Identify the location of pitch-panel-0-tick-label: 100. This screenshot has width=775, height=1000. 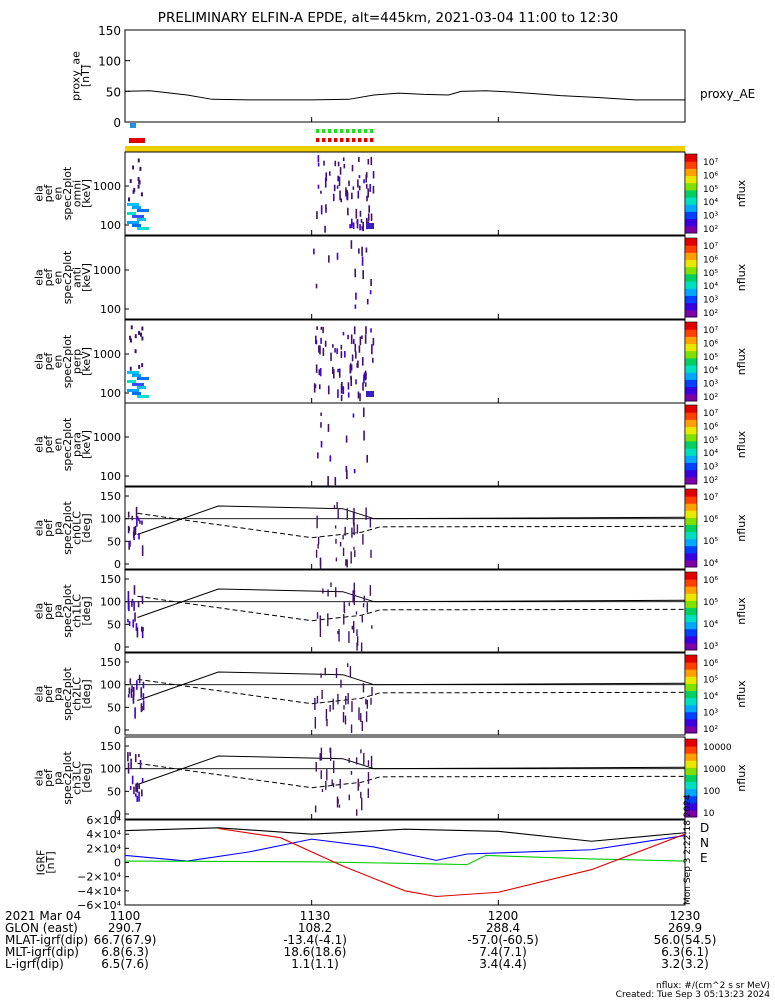
(110, 519).